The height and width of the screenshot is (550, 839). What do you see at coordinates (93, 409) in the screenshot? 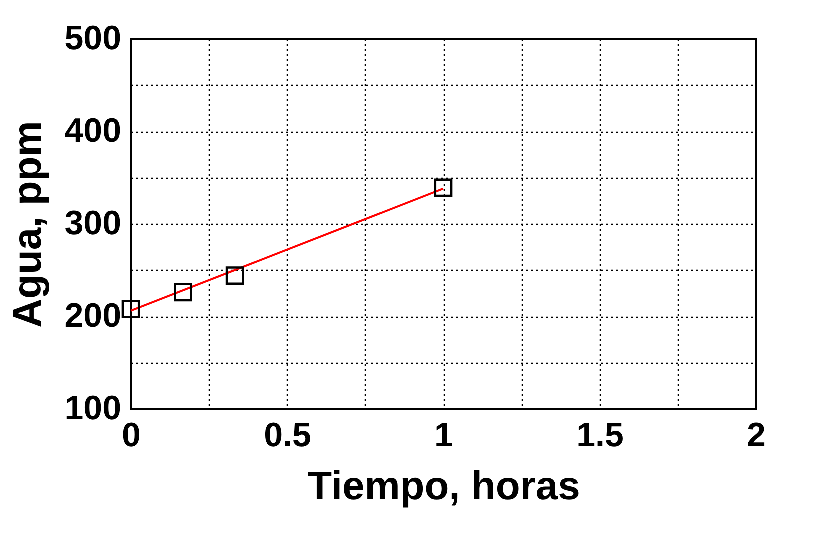
I see `y-tick-label: 100` at bounding box center [93, 409].